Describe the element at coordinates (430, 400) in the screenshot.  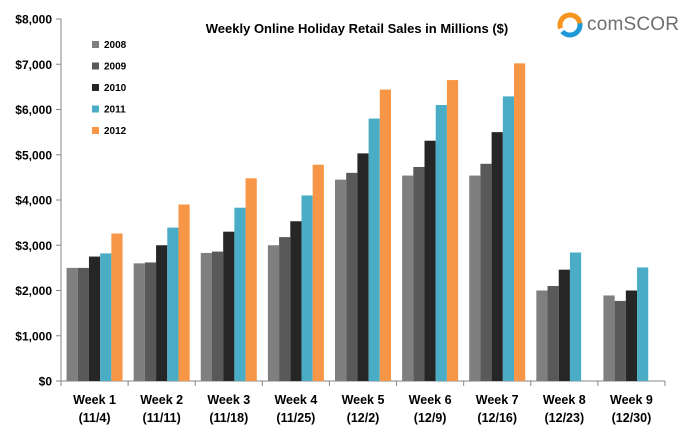
I see `x-tick-label: Week 6` at that location.